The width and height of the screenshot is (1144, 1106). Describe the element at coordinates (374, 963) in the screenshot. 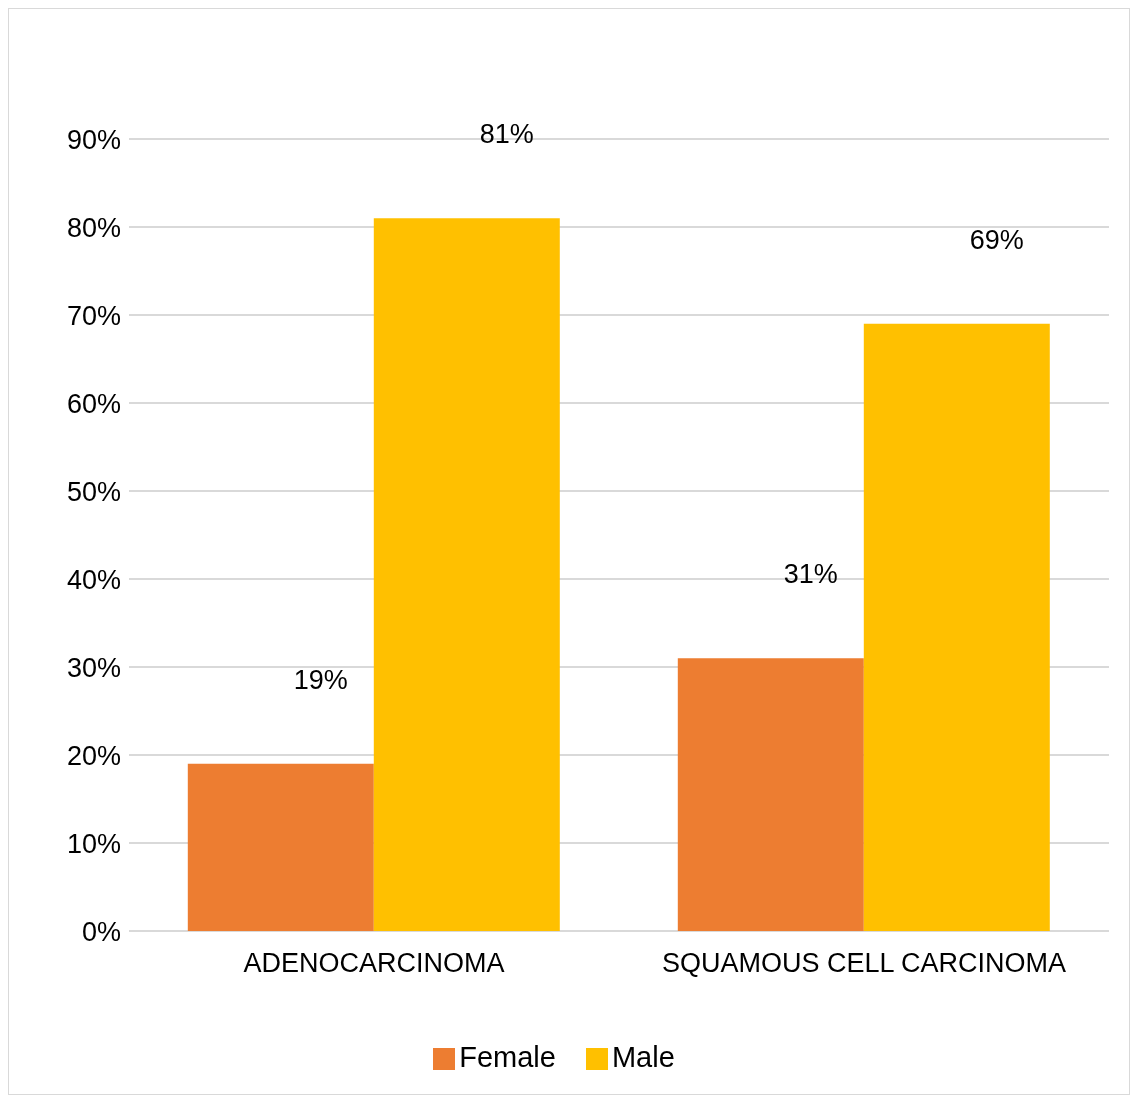

I see `x-tick-label: ADENOCARCINOMA` at that location.